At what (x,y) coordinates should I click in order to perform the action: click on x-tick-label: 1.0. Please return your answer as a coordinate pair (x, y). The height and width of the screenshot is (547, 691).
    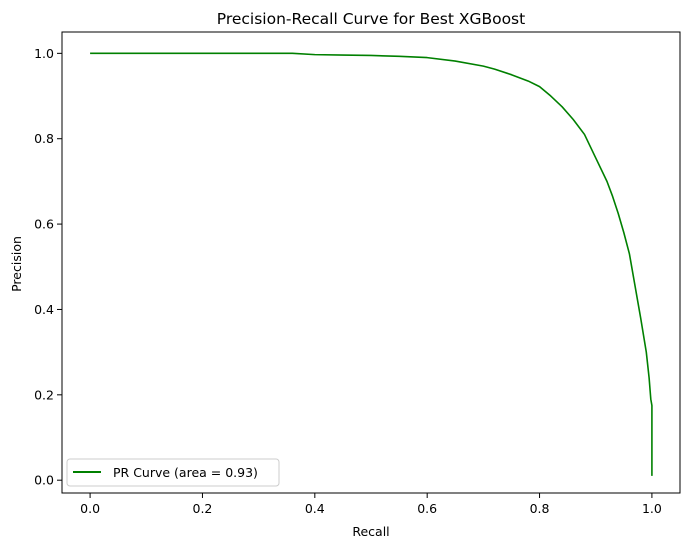
    Looking at the image, I should click on (652, 508).